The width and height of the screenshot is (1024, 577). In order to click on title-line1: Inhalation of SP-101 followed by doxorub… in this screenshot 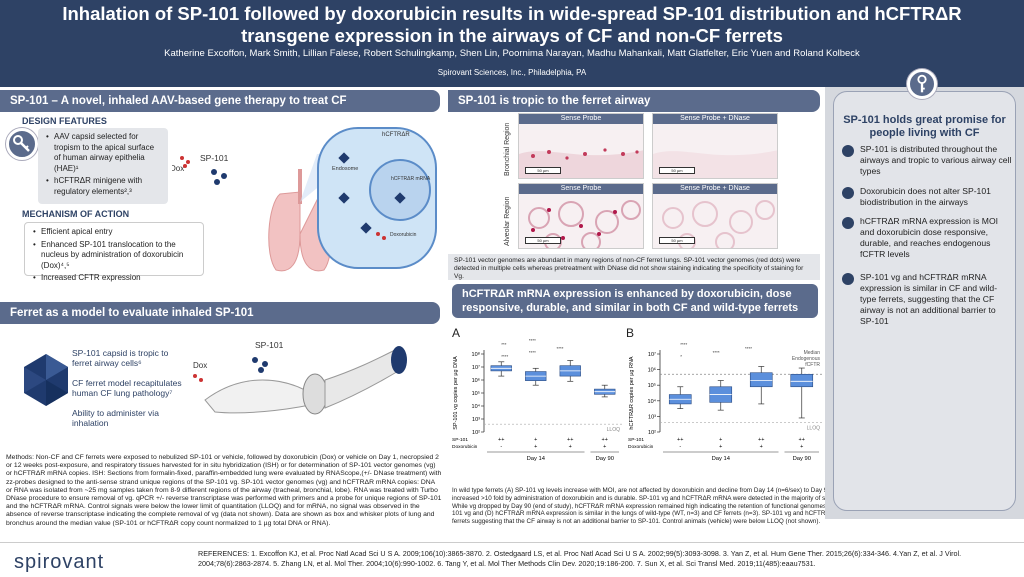, I will do `click(512, 13)`.